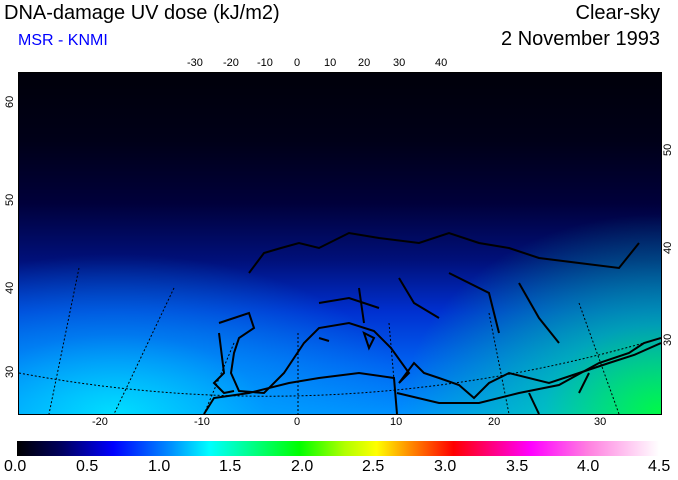 The height and width of the screenshot is (480, 678). Describe the element at coordinates (373, 466) in the screenshot. I see `colorbar-label: 2.5` at that location.